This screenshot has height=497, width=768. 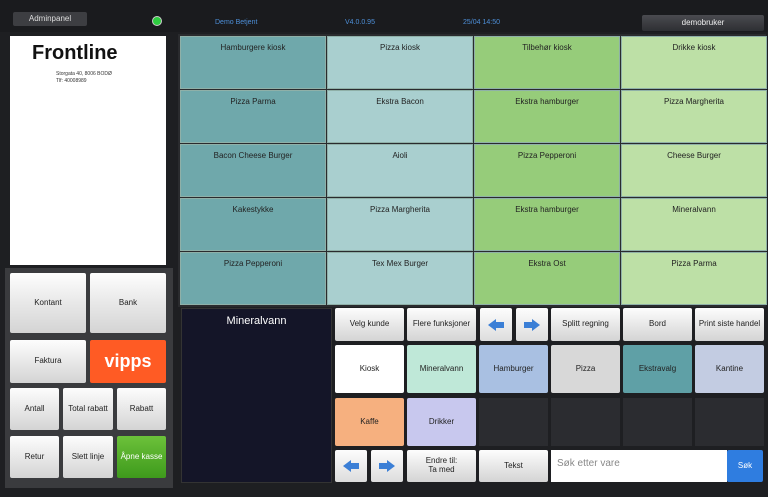 What do you see at coordinates (88, 457) in the screenshot?
I see `action-button: Slett linje` at bounding box center [88, 457].